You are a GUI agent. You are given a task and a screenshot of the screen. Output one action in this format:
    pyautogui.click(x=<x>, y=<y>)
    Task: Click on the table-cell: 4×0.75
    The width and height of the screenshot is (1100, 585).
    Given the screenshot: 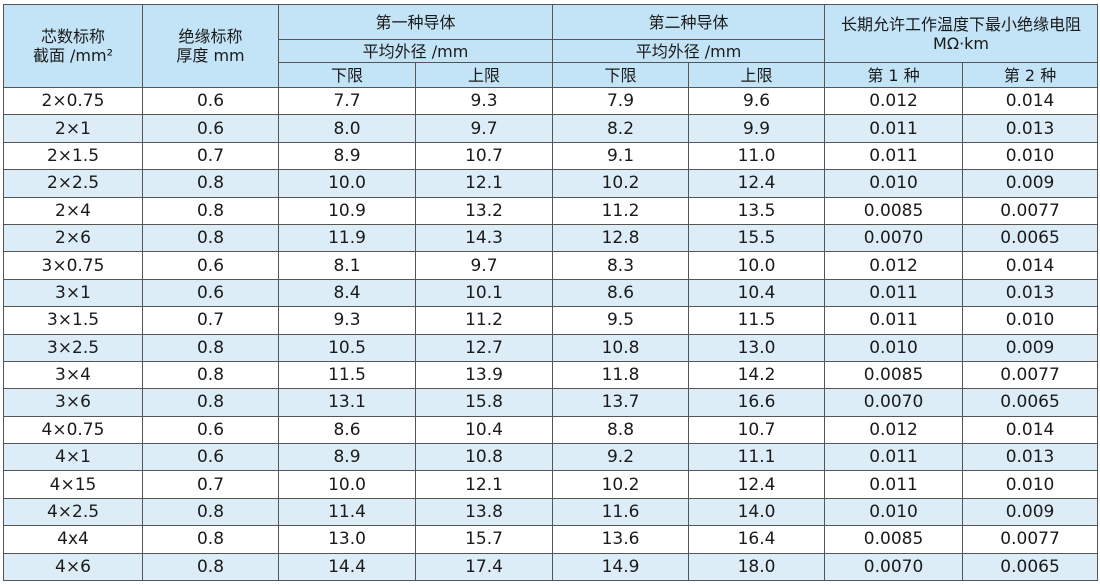 What is the action you would take?
    pyautogui.click(x=73, y=430)
    